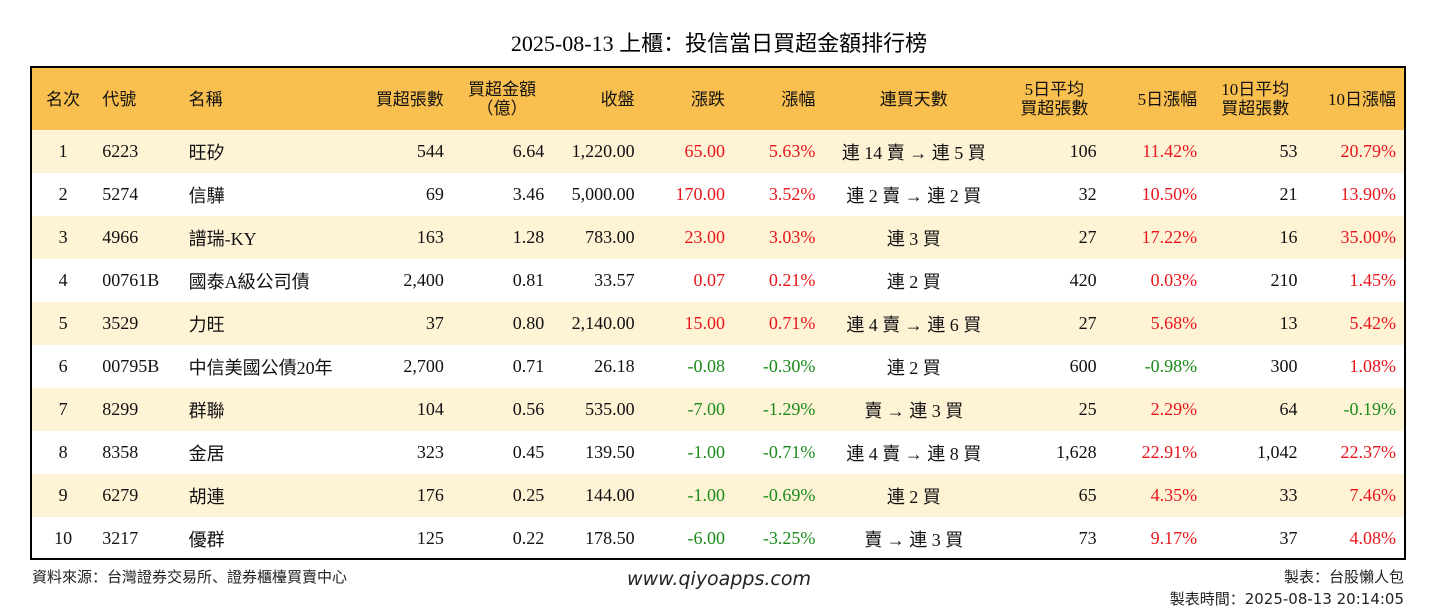  I want to click on change-cell: 23.00, so click(705, 237).